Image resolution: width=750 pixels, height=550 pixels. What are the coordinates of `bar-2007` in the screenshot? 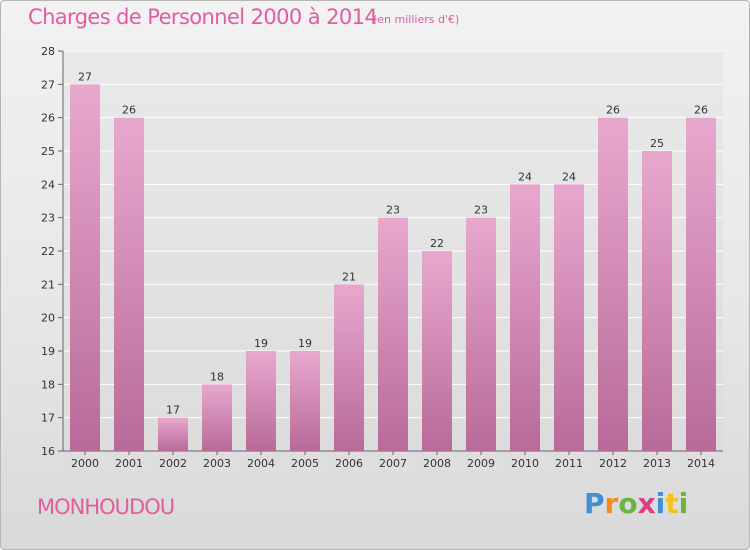 It's located at (393, 334).